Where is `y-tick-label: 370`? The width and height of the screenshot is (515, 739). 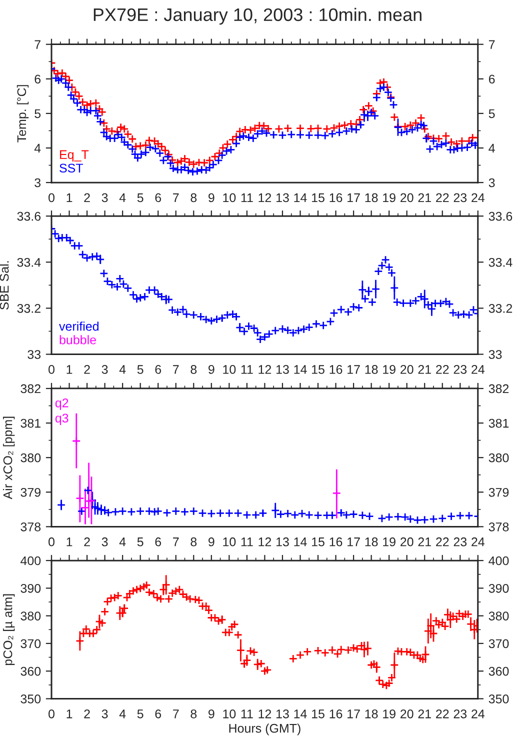 y-tick-label: 370 is located at coordinates (30, 643).